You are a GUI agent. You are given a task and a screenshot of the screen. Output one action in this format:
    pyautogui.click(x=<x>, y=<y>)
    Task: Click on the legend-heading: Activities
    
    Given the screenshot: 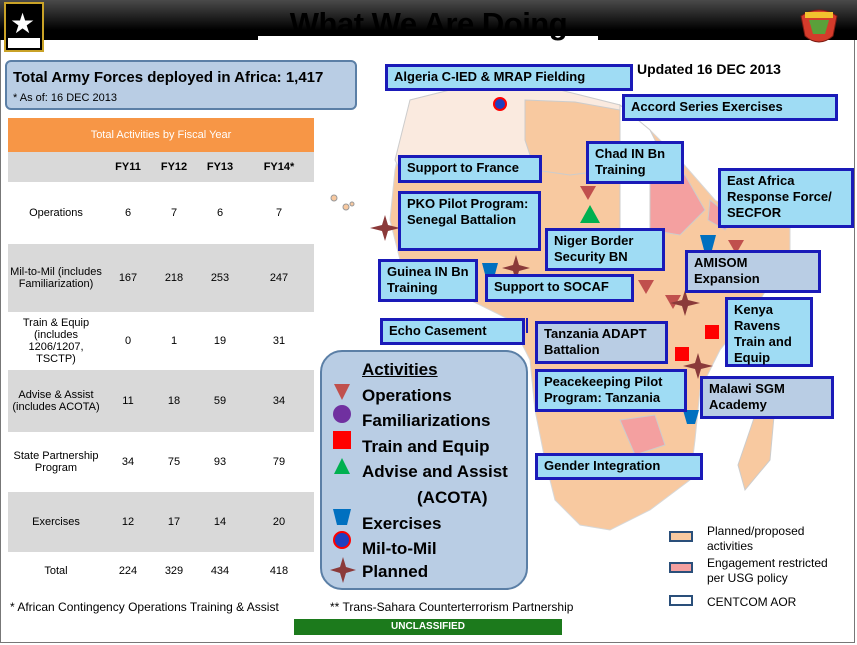 What is the action you would take?
    pyautogui.click(x=400, y=369)
    